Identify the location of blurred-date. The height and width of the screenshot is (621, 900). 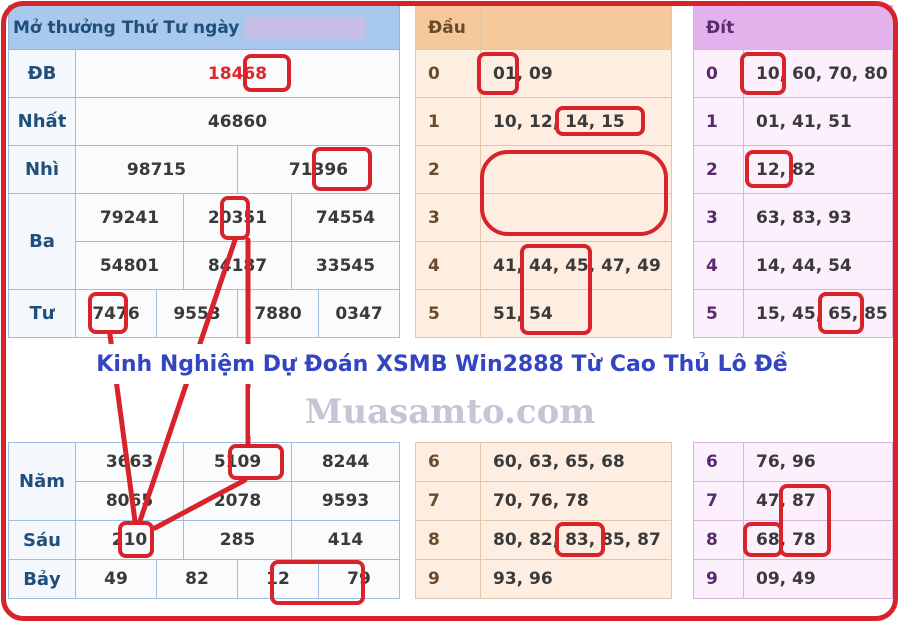
(305, 27).